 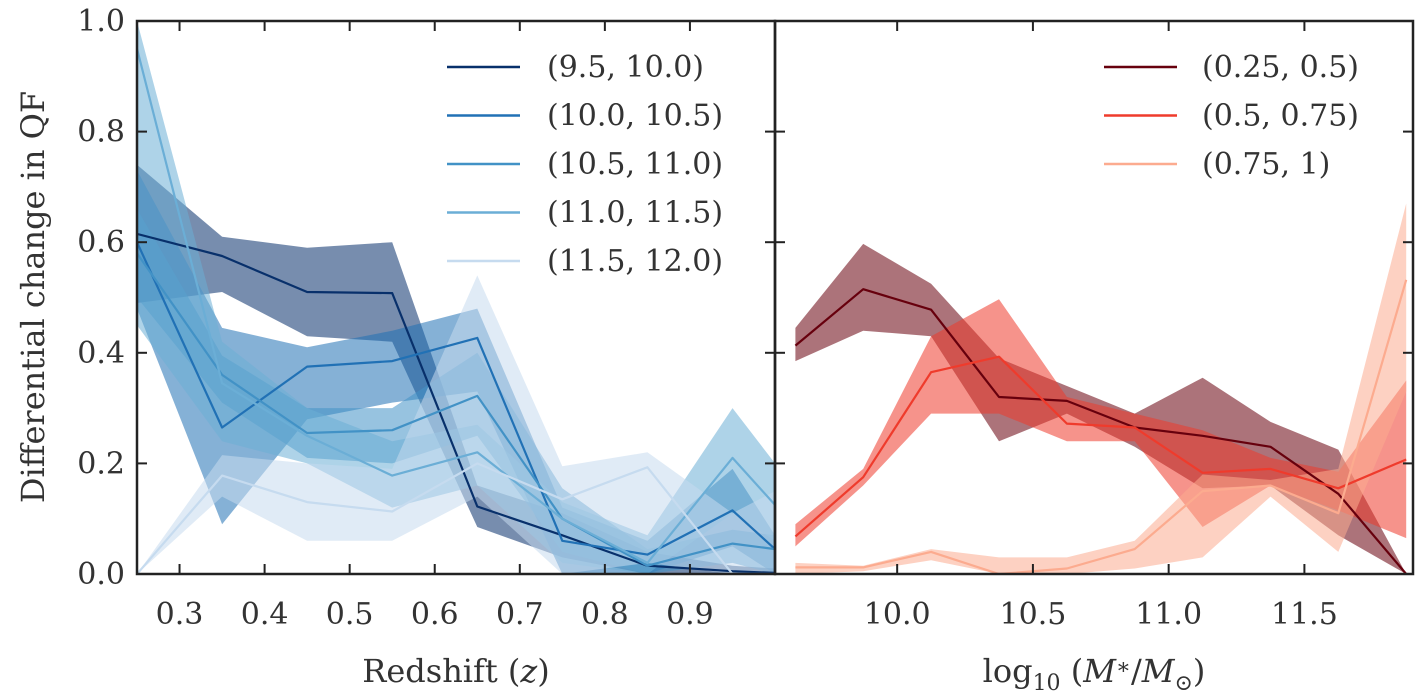 What do you see at coordinates (265, 614) in the screenshot?
I see `left-x-tick-label: 0.4` at bounding box center [265, 614].